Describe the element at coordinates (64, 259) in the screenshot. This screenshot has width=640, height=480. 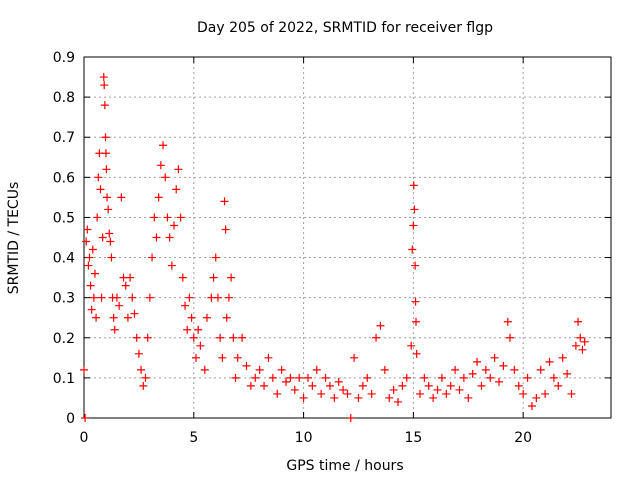
I see `y-tick-label: 0.4` at that location.